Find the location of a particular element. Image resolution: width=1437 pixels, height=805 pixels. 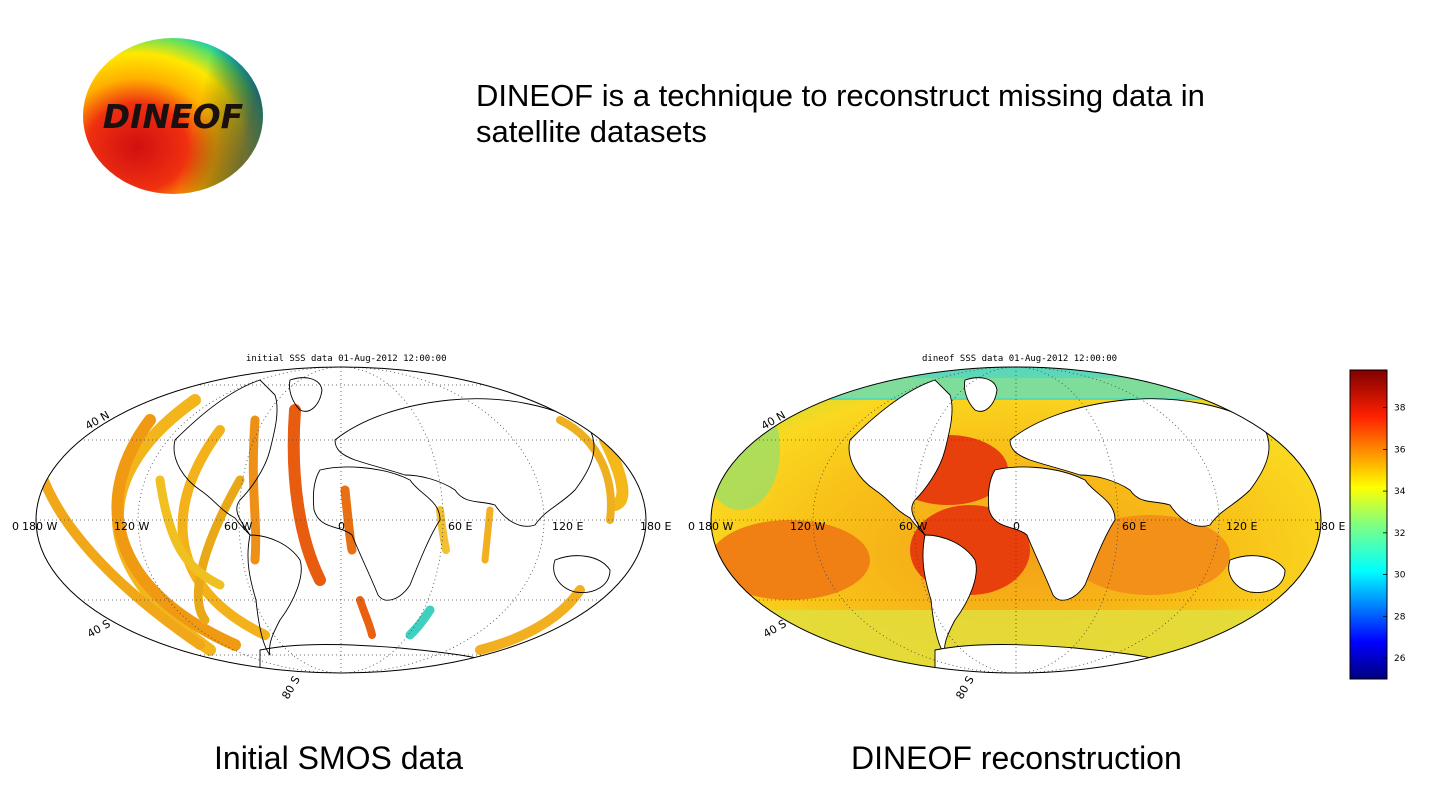

greenland-land is located at coordinates (981, 394).